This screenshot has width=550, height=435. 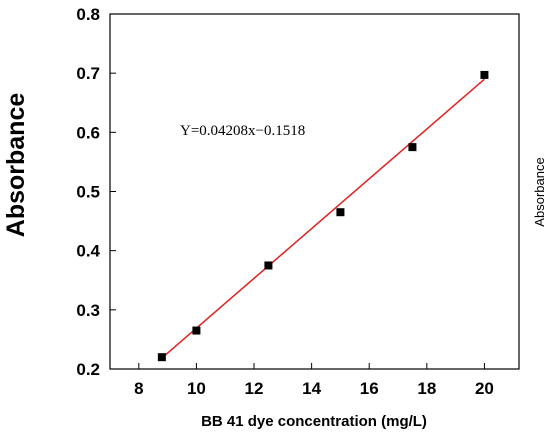 I want to click on y-tick-label: 0.2, so click(x=88, y=369).